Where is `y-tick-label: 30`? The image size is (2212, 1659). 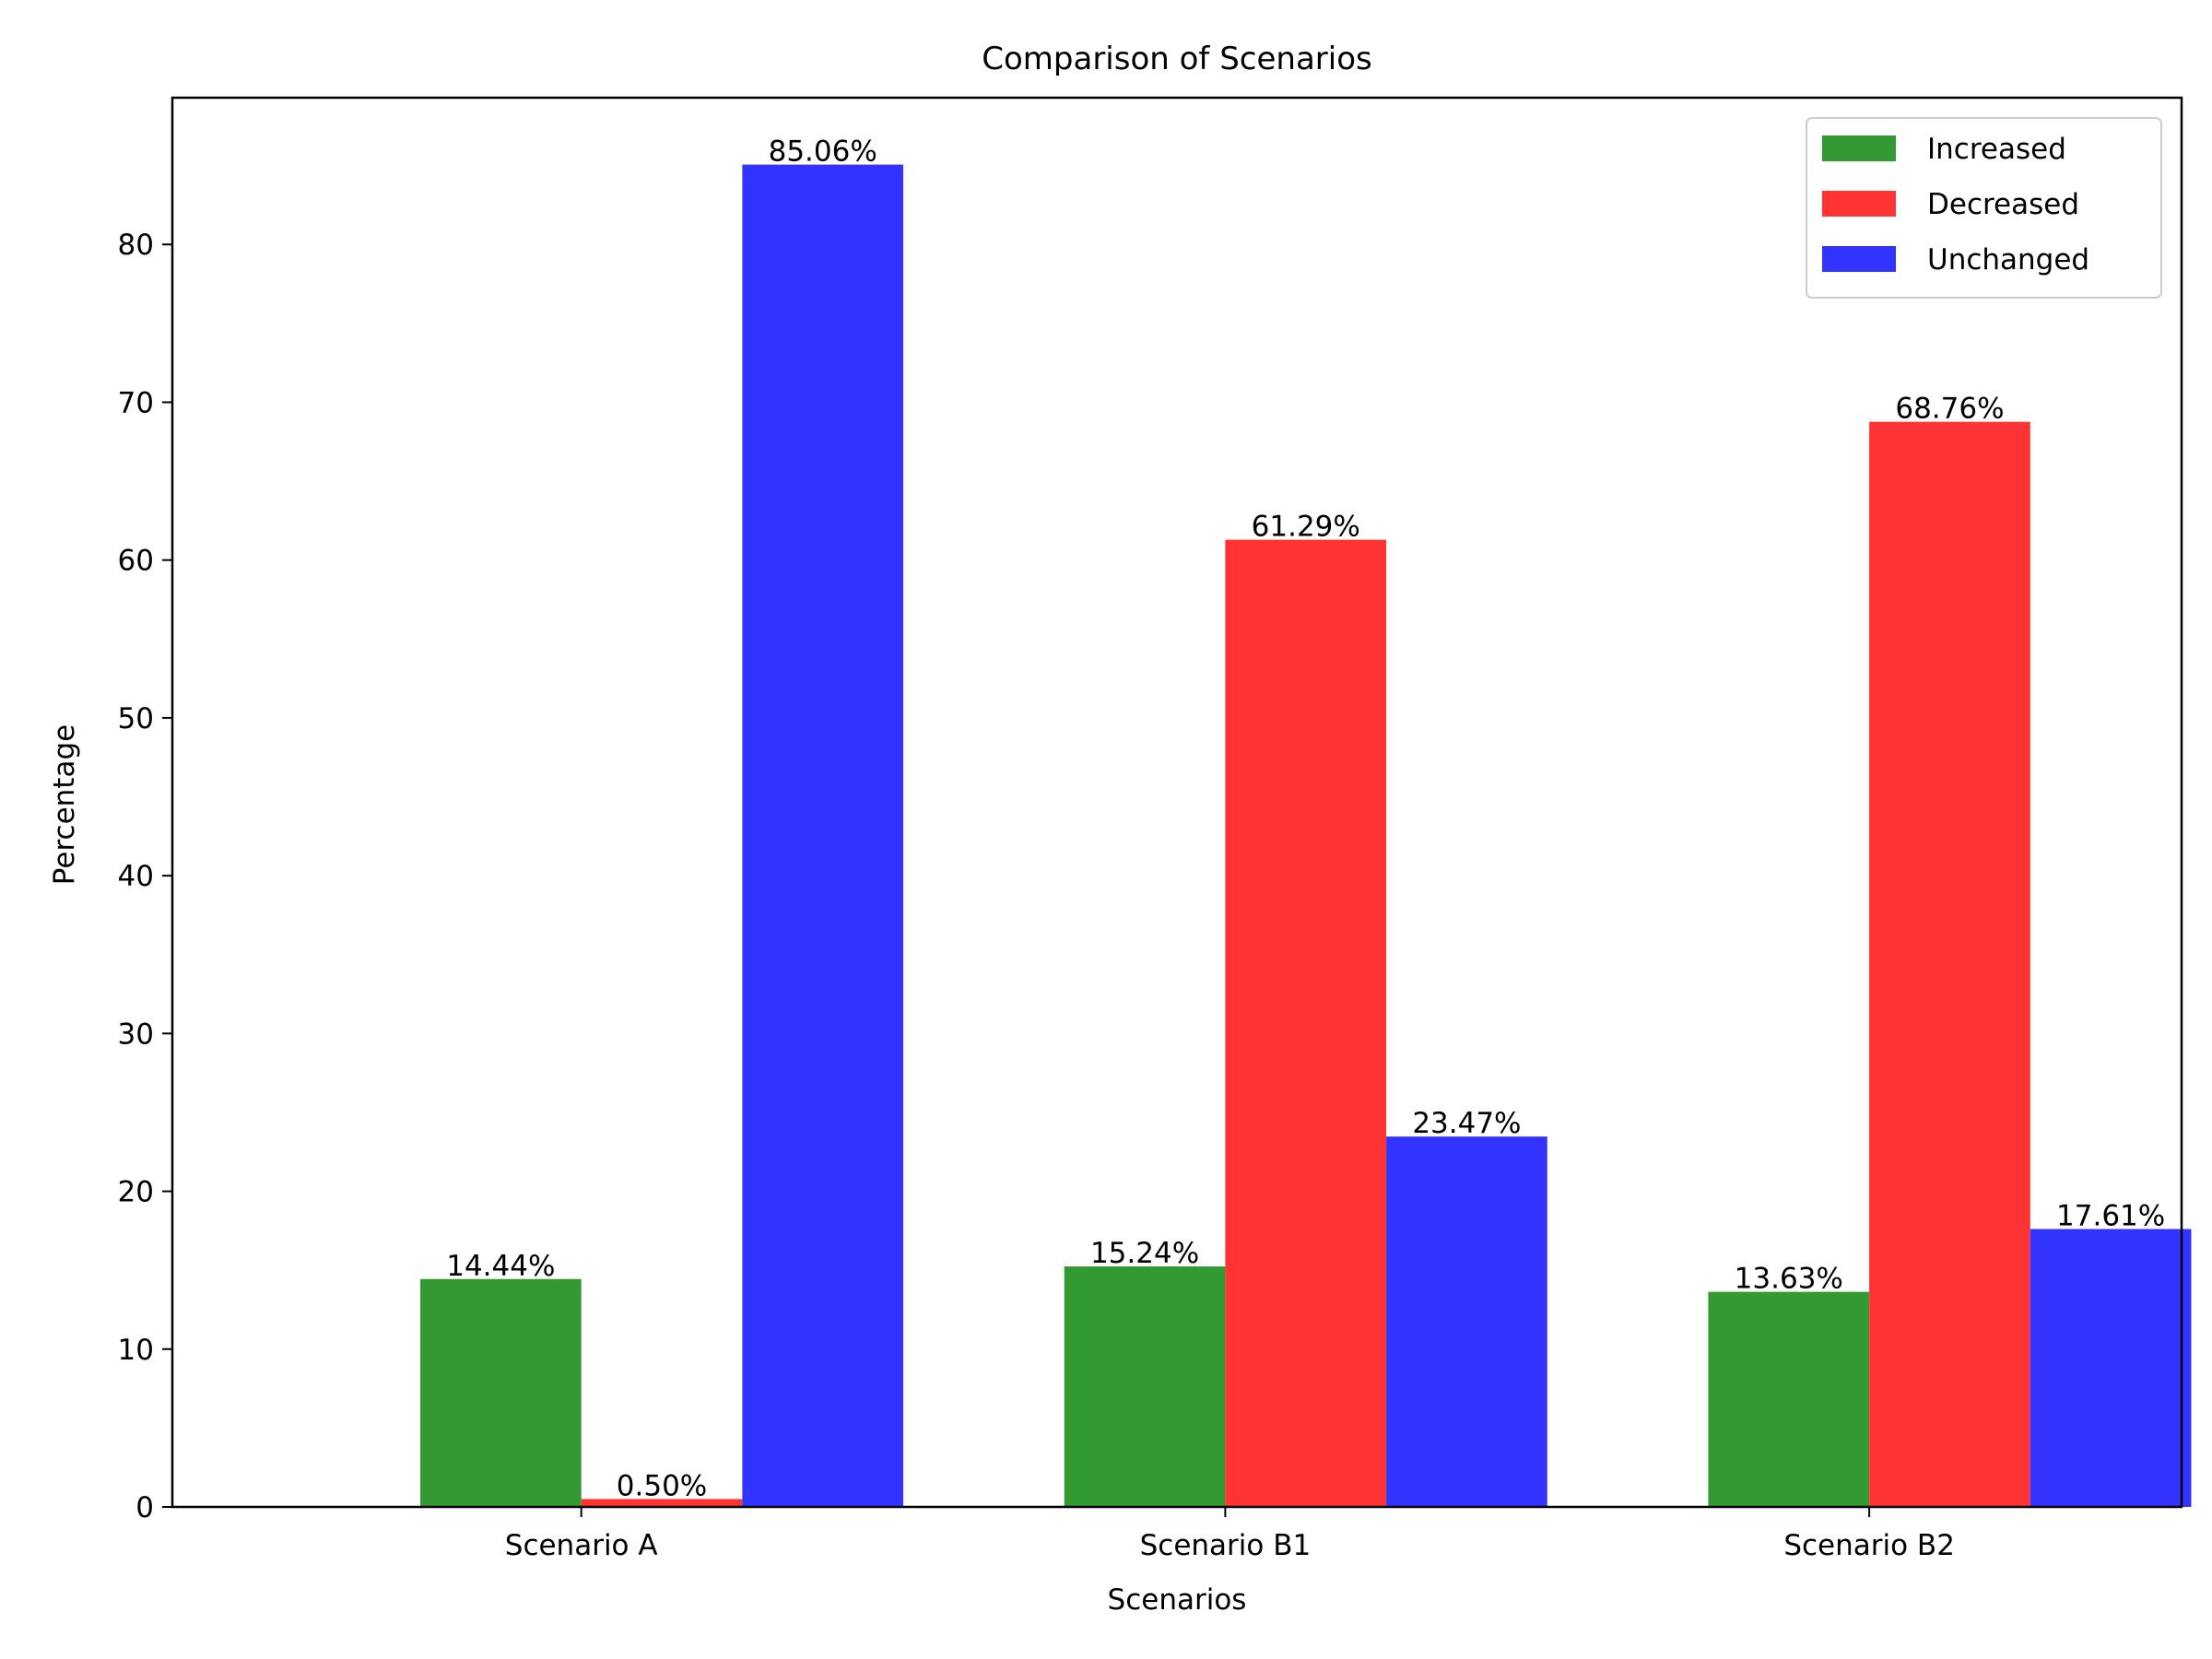 y-tick-label: 30 is located at coordinates (136, 1034).